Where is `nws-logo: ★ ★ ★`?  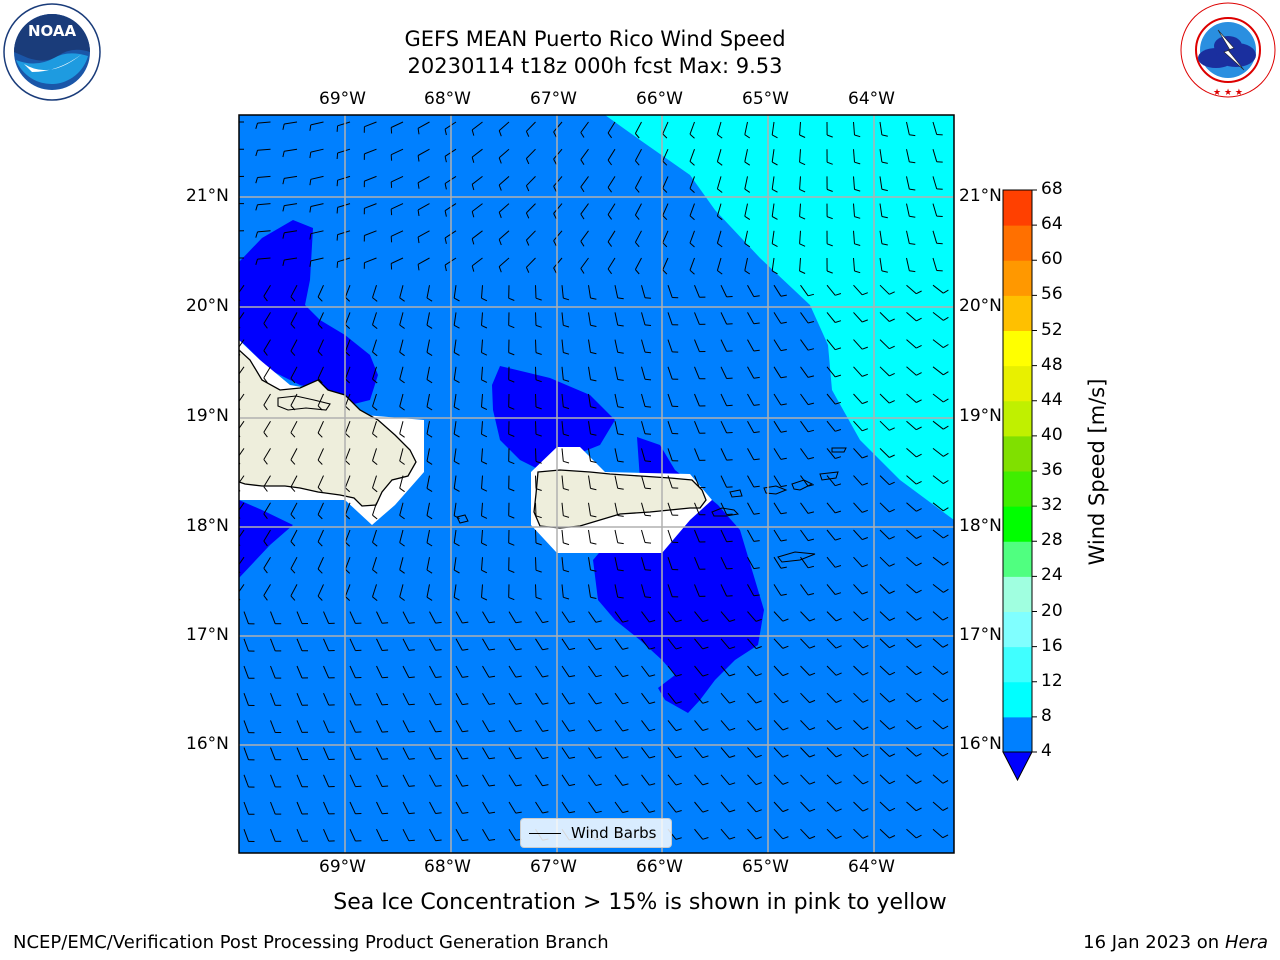 nws-logo: ★ ★ ★ is located at coordinates (1228, 50).